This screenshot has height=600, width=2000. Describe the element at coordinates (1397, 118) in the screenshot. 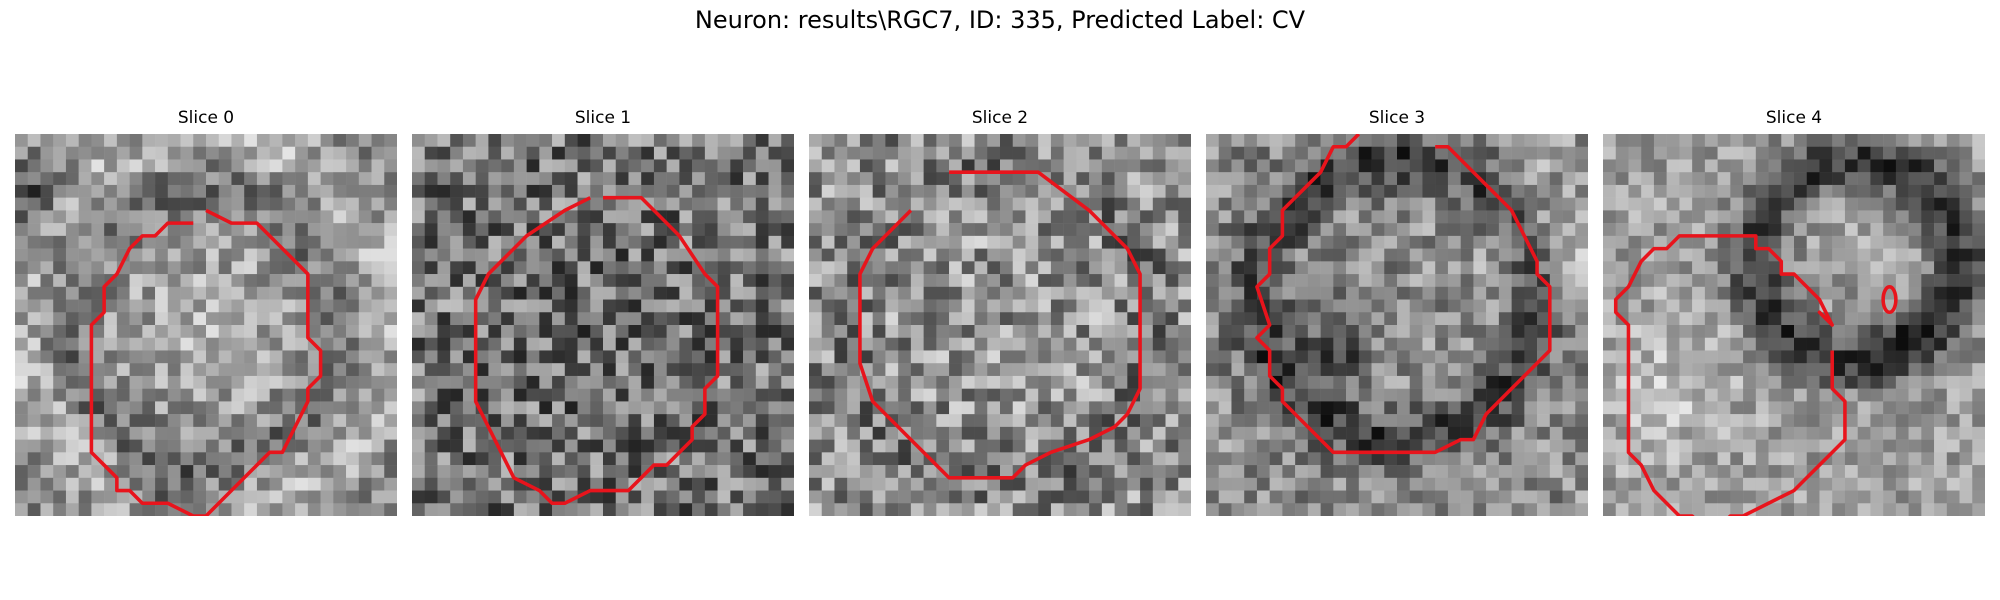

I see `slice-title-3: Slice 3` at that location.